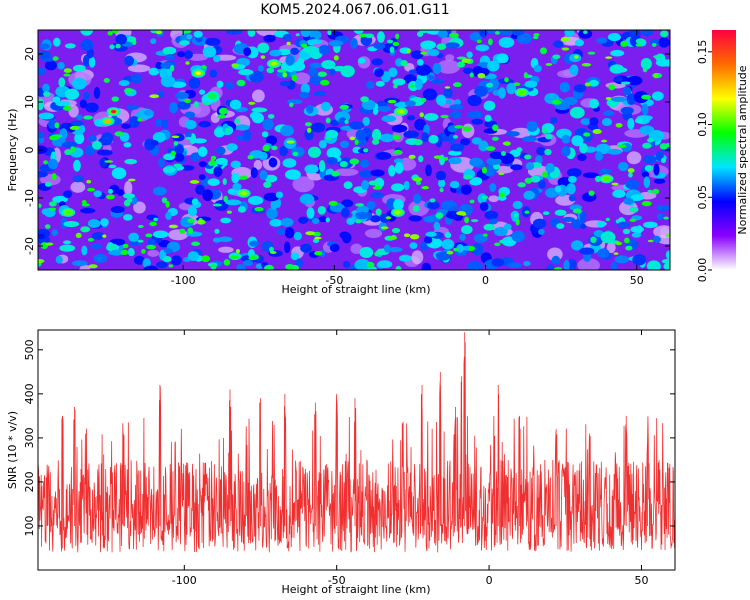  I want to click on colorbar-ticks: 0.00 0.05 0.10 0.15, so click(704, 161).